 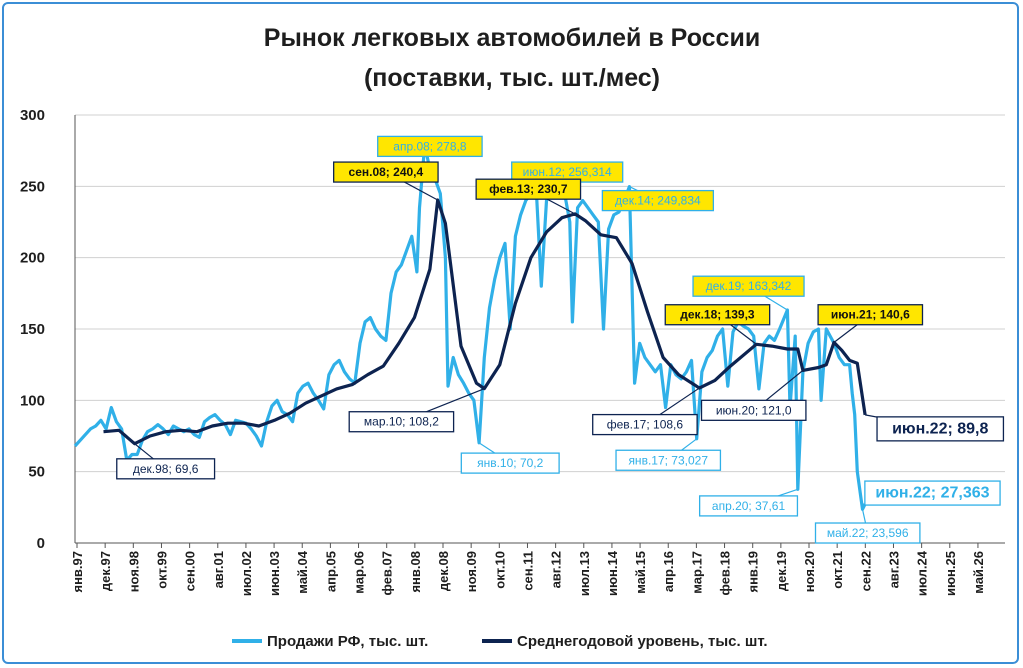 I want to click on annotation-text: июн.21; 140,6, so click(x=870, y=315).